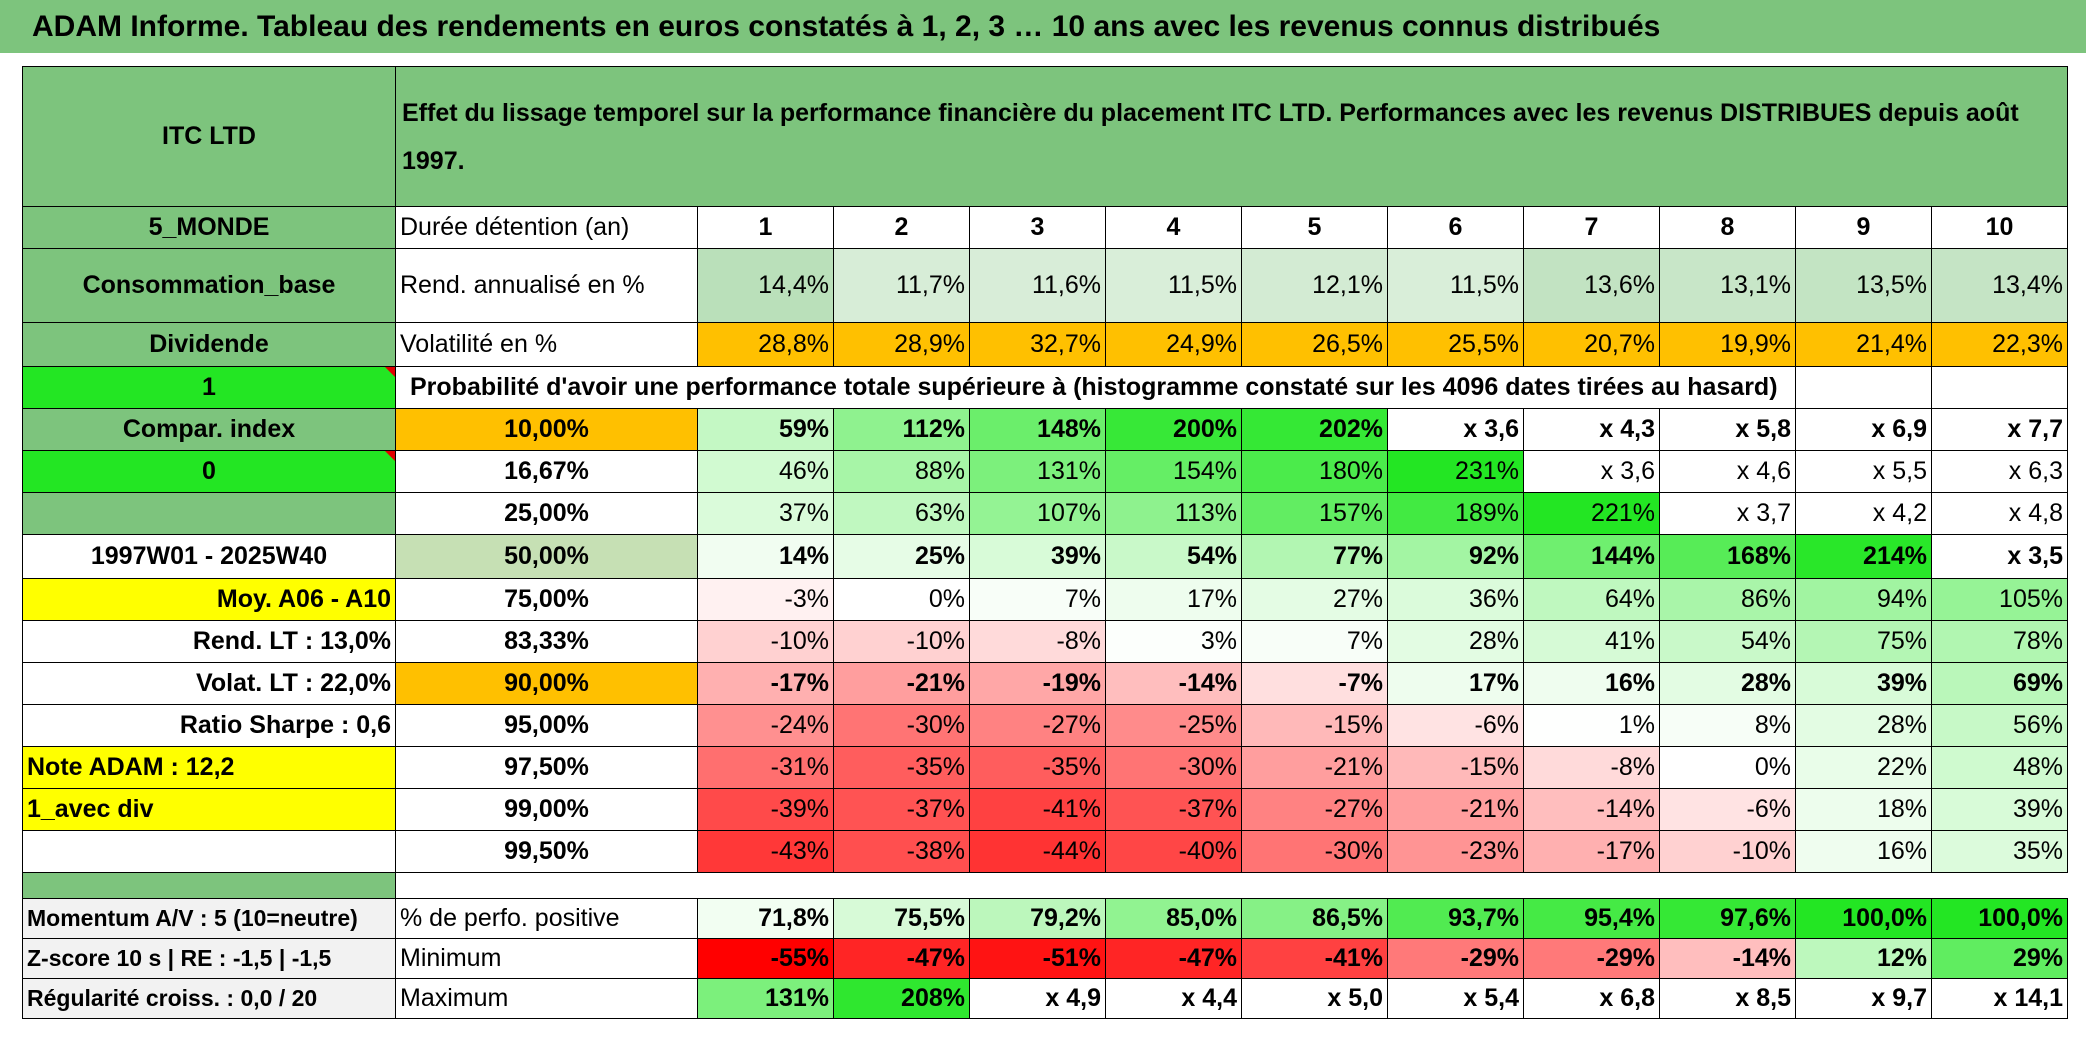  Describe the element at coordinates (1455, 513) in the screenshot. I see `quantile-value-cell: 189%` at that location.